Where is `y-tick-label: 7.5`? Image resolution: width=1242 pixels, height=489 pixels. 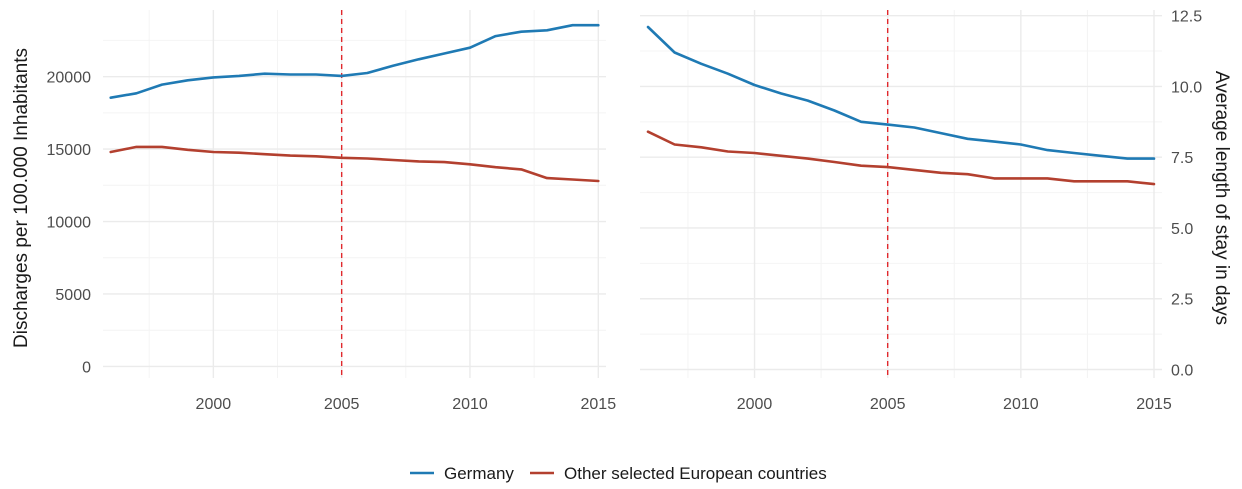
y-tick-label: 7.5 is located at coordinates (1182, 158).